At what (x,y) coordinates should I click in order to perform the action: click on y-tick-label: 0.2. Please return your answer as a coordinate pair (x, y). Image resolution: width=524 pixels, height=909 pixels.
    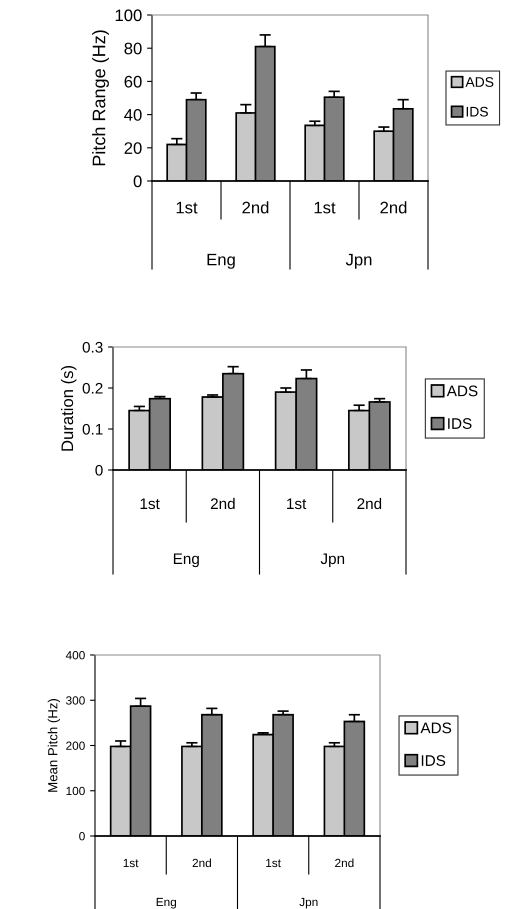
    Looking at the image, I should click on (92, 388).